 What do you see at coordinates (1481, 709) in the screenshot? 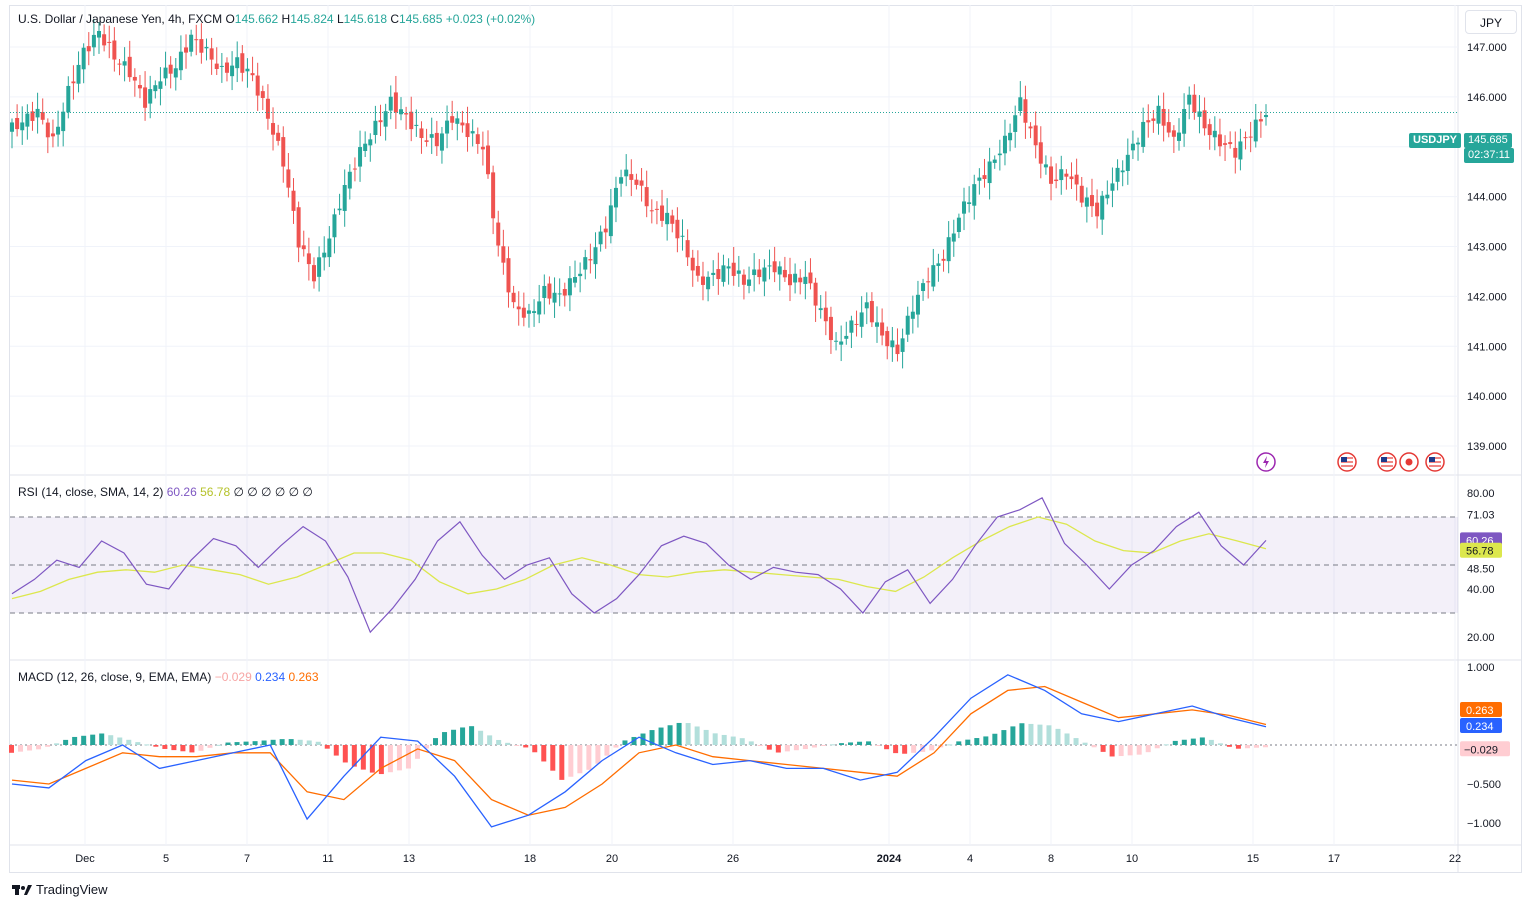
I see `macd-signal-tag` at bounding box center [1481, 709].